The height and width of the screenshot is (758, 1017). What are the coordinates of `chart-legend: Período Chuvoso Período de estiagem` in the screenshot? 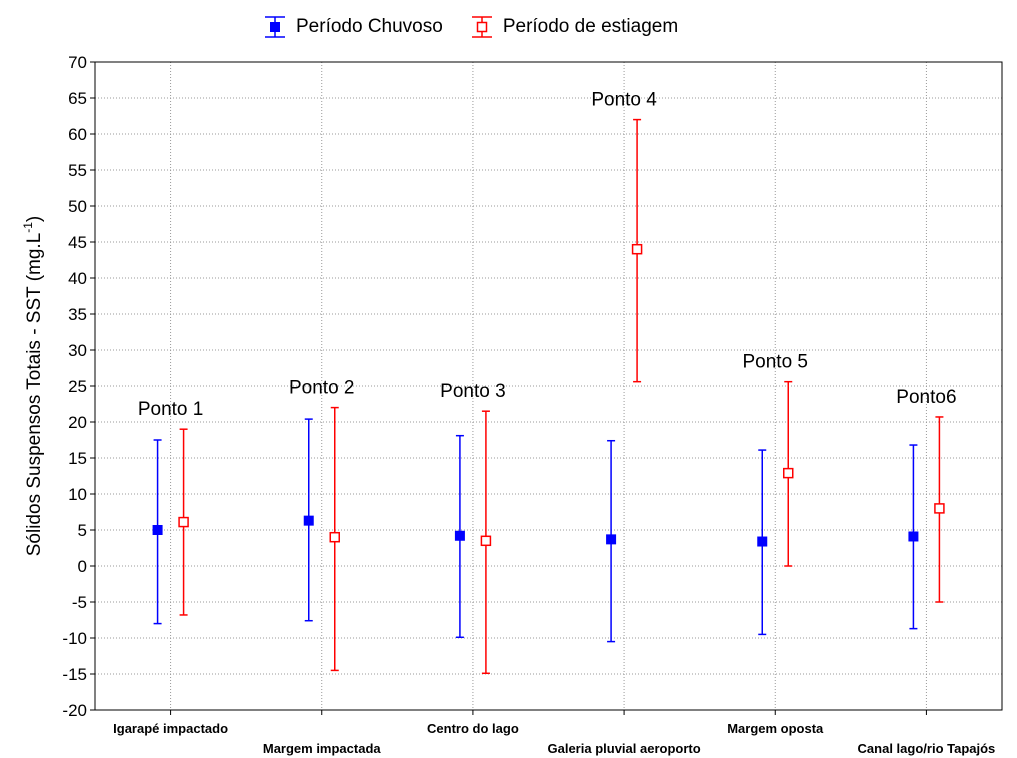 It's located at (483, 27).